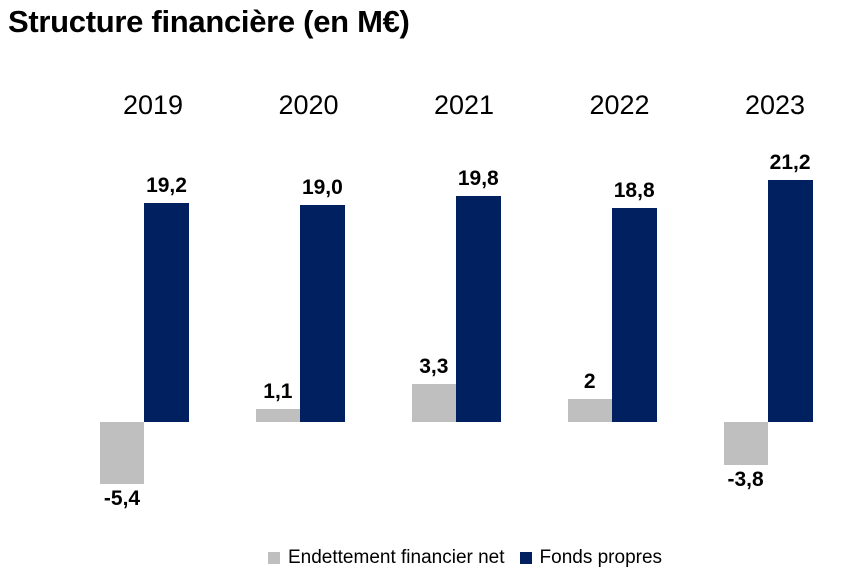 Image resolution: width=847 pixels, height=586 pixels. I want to click on x-axis-label-2019: 2019, so click(153, 105).